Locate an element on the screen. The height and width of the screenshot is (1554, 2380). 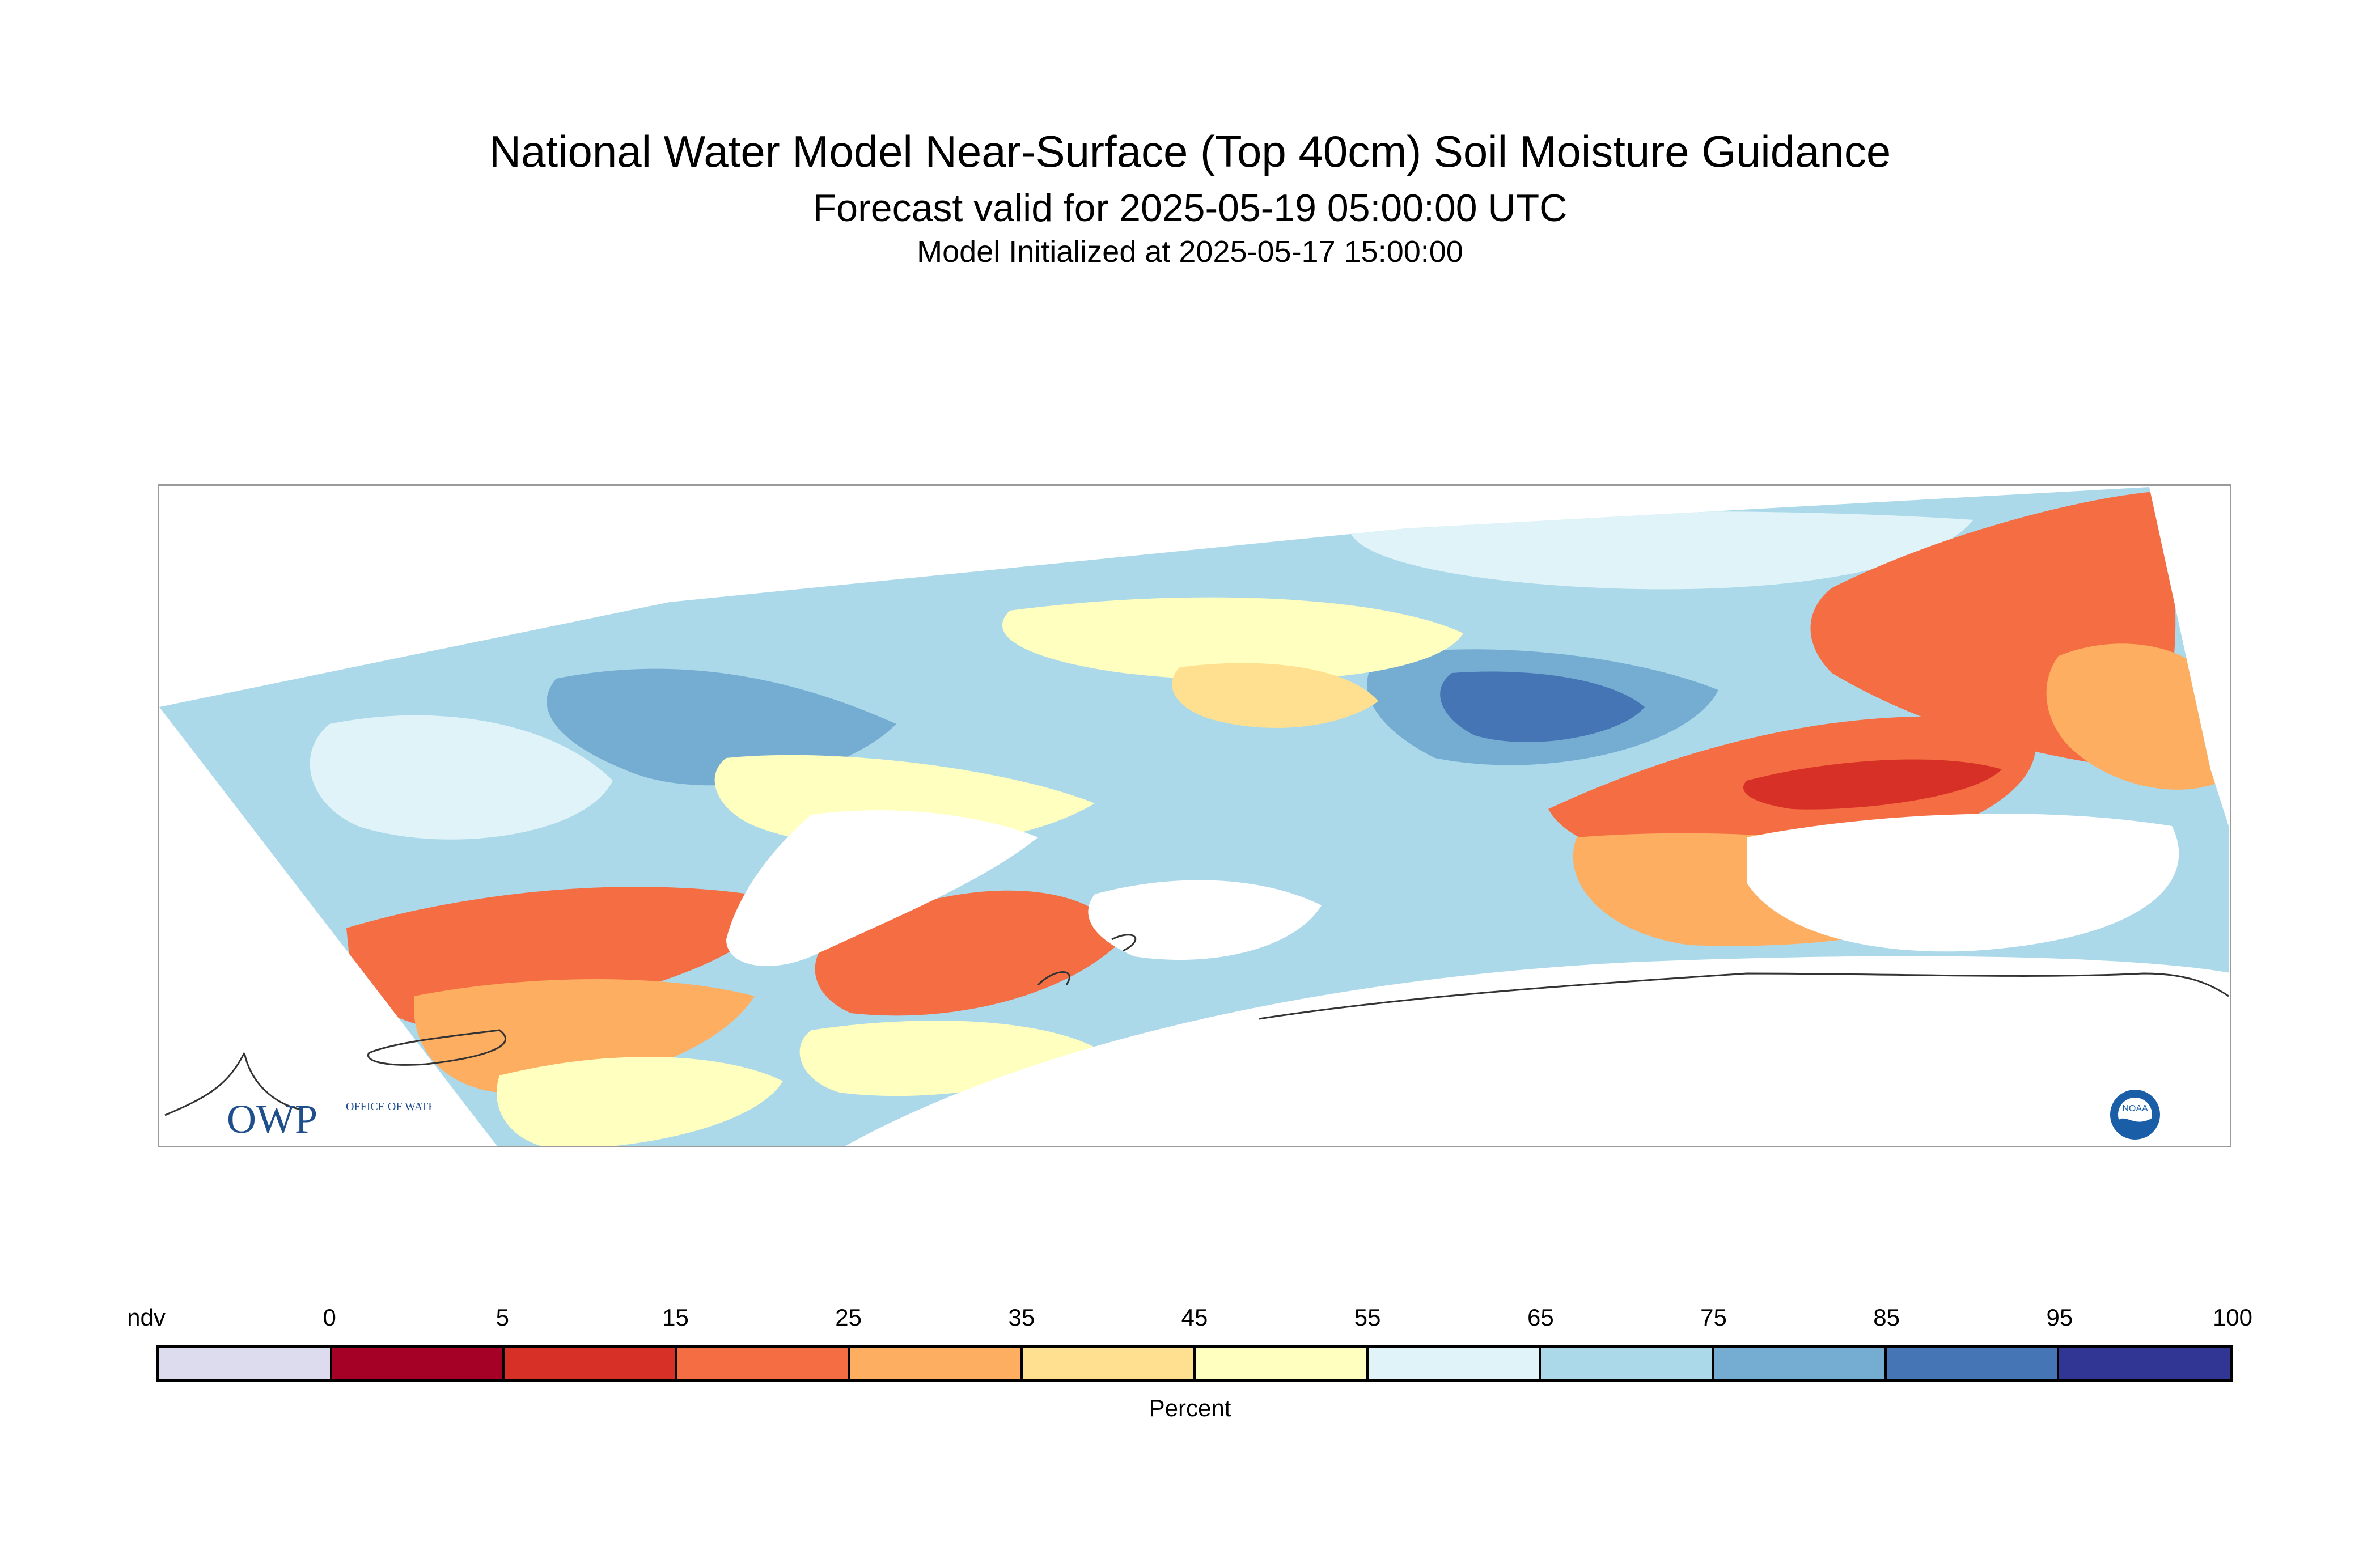
colorbar-units-label: Percent is located at coordinates (1190, 1408).